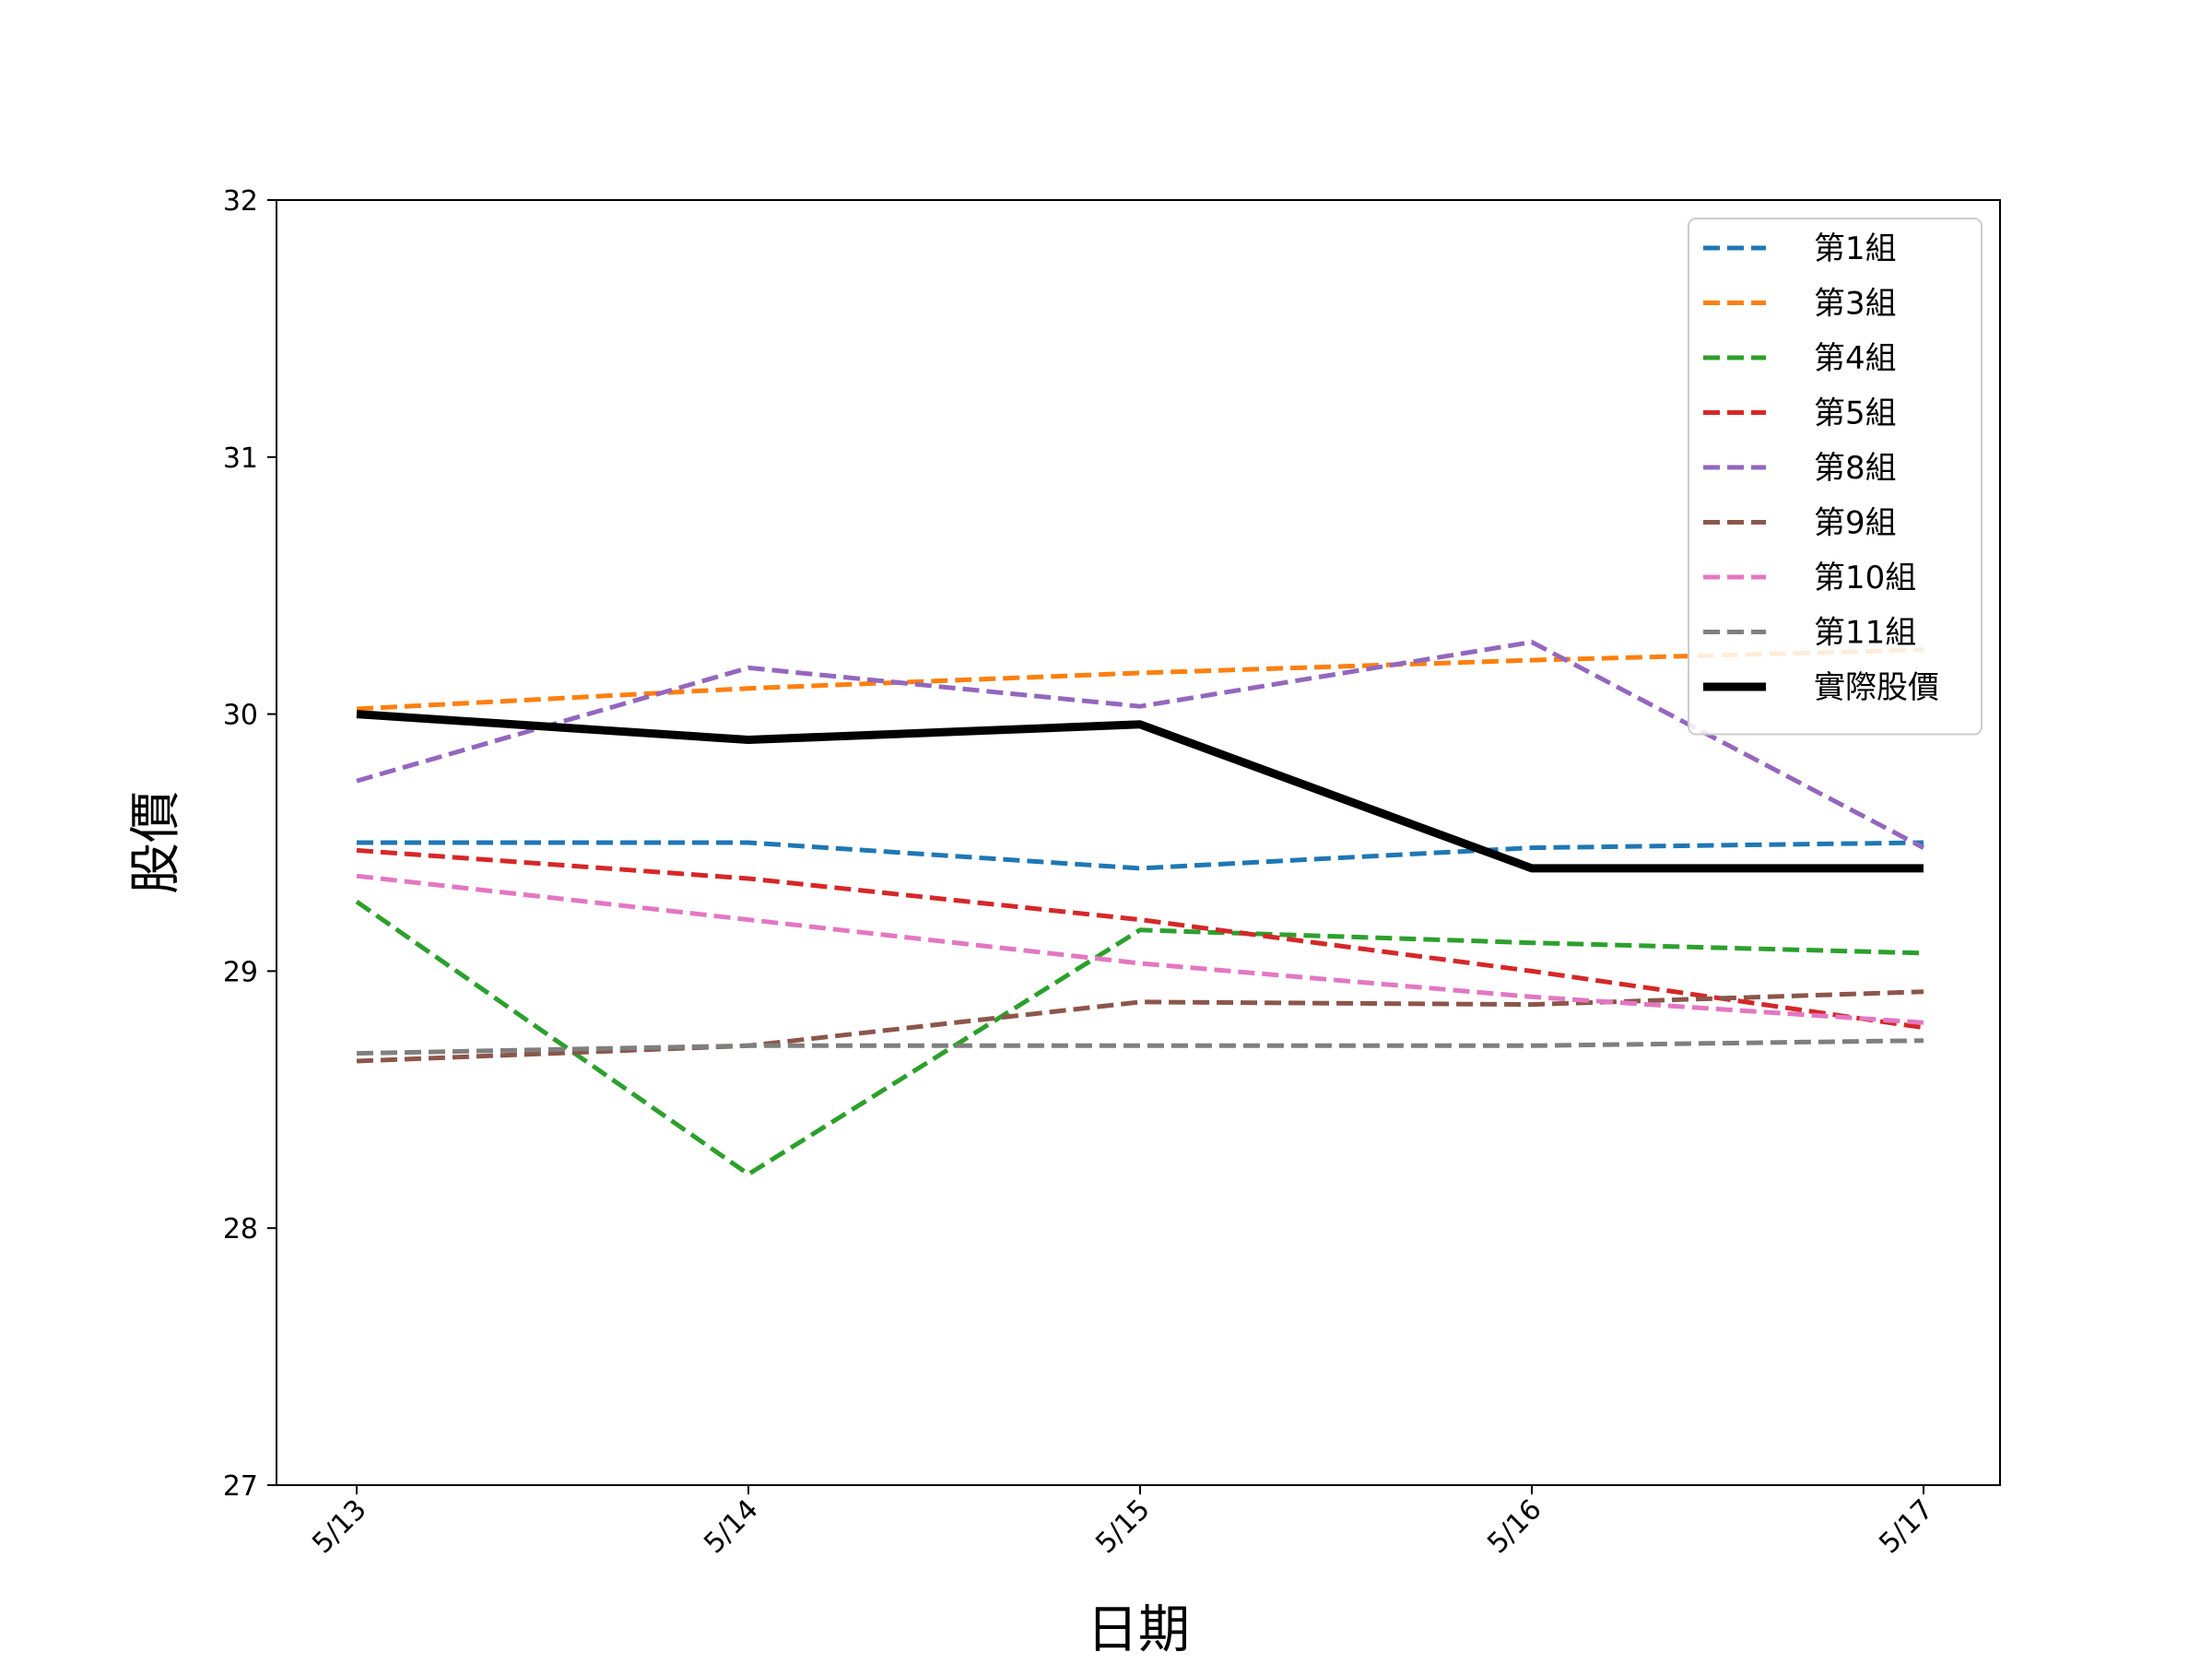 The image size is (2212, 1664). Describe the element at coordinates (240, 1486) in the screenshot. I see `y-tick-label: 27` at that location.